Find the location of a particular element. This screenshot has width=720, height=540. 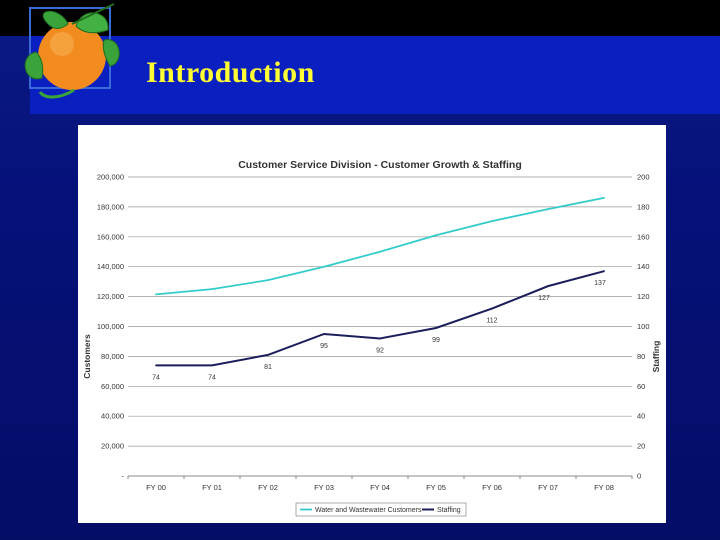

x-tick-label: FY 06 is located at coordinates (492, 487).